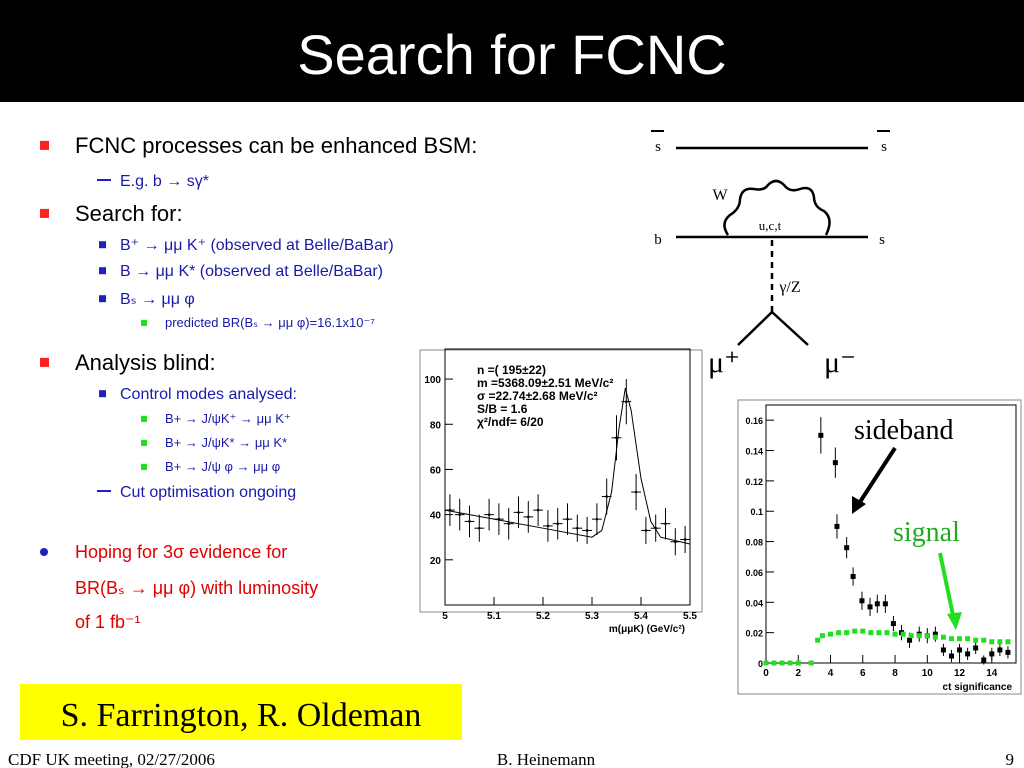  What do you see at coordinates (222, 466) in the screenshot?
I see `bullet-text: B+ → J/ψ φ → μμ φ` at bounding box center [222, 466].